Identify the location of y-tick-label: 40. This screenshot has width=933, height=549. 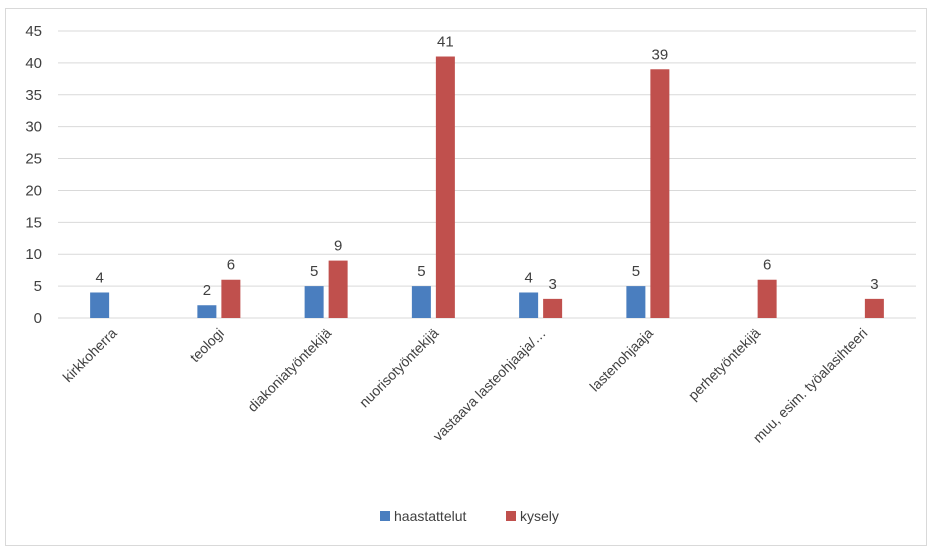
(33, 63).